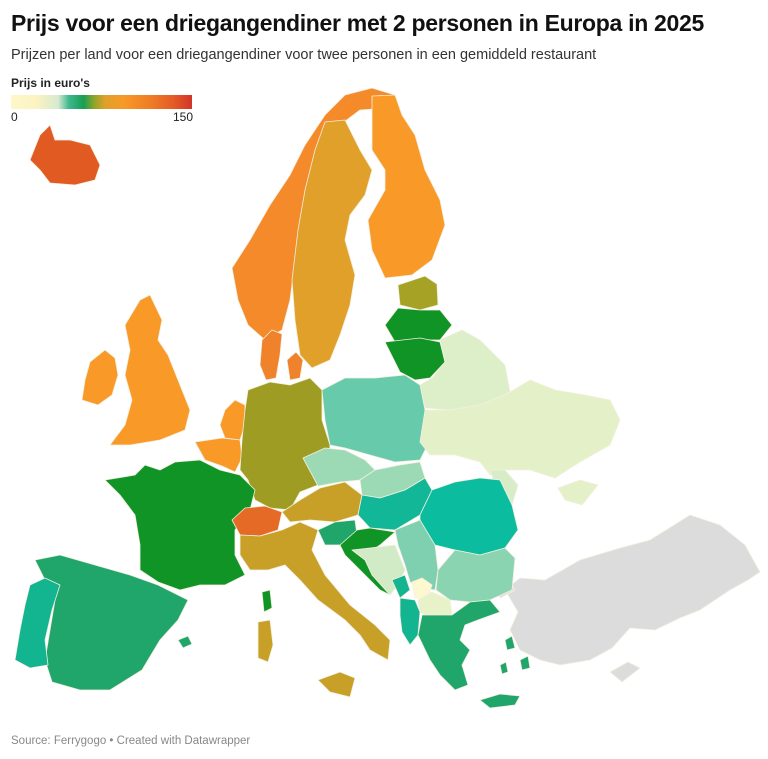  Describe the element at coordinates (50, 83) in the screenshot. I see `legend-title: Prijs in euro's` at that location.